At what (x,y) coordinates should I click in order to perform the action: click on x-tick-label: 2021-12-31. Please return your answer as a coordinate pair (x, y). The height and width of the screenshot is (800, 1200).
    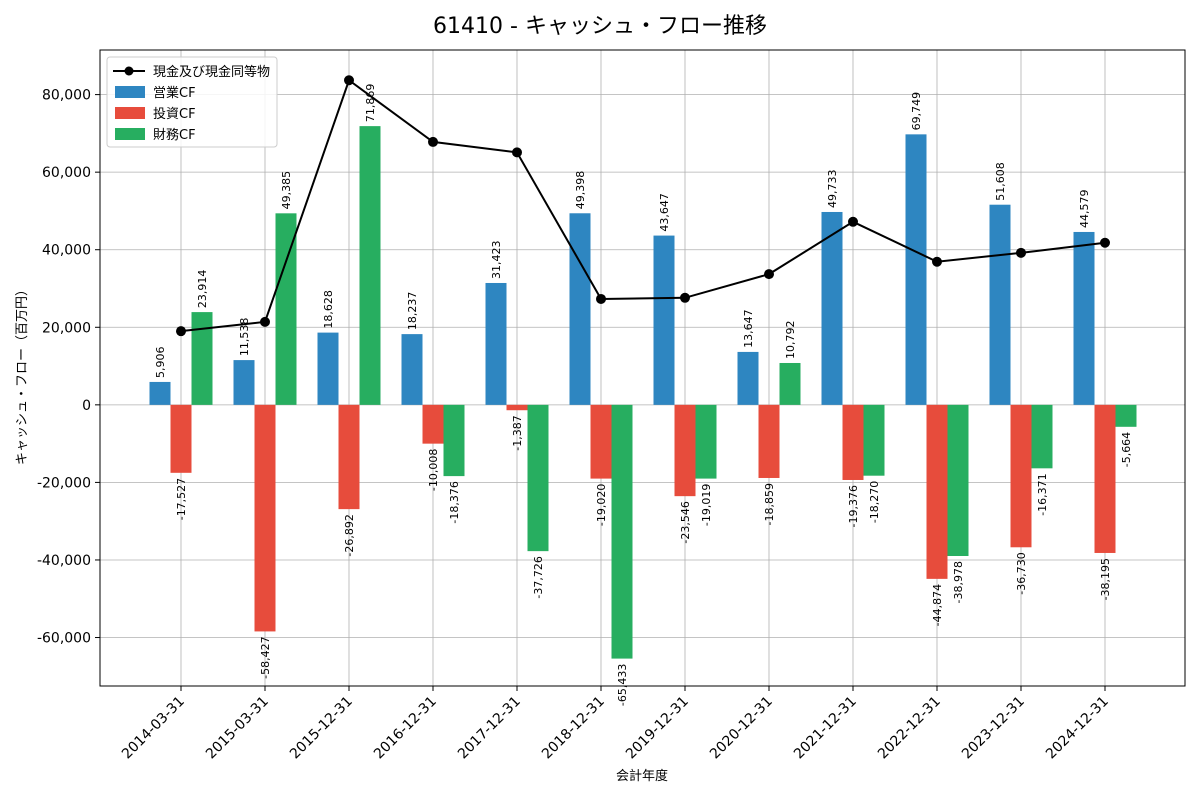
    Looking at the image, I should click on (825, 728).